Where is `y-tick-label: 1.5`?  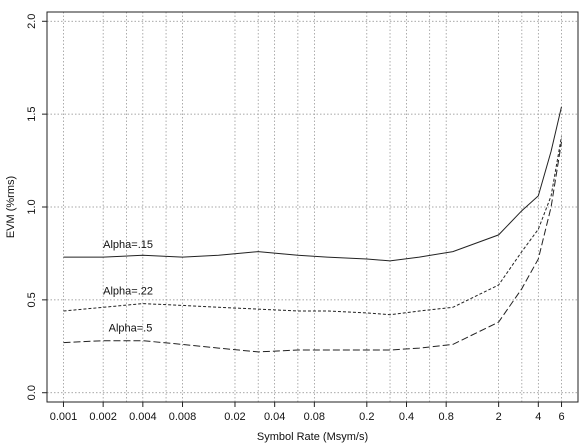 y-tick-label: 1.5 is located at coordinates (32, 113).